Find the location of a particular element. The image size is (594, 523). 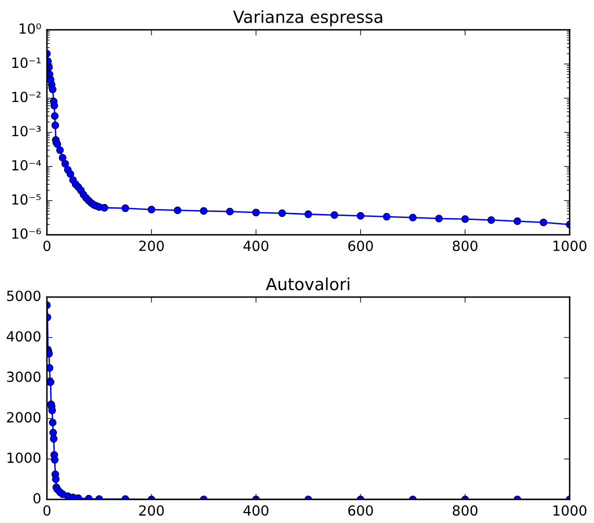

y-tick-label: 10⁻⁵ is located at coordinates (26, 199).